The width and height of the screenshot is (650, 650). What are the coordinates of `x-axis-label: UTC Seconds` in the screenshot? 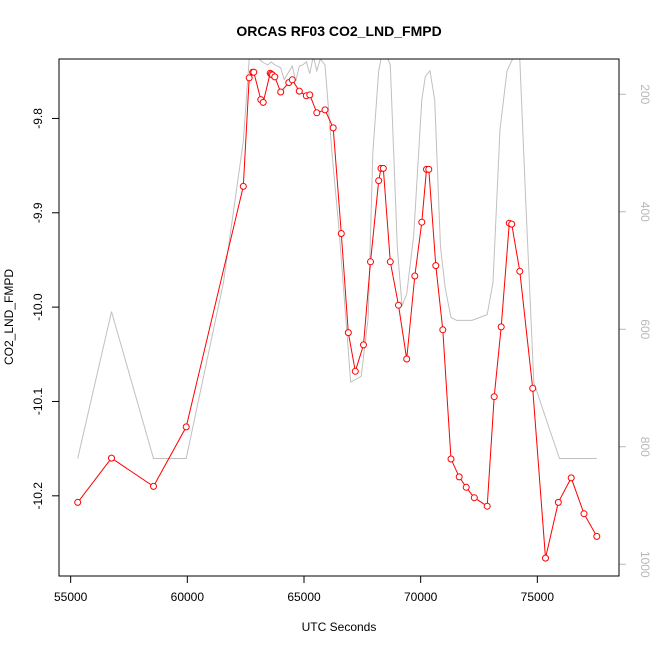 It's located at (339, 627).